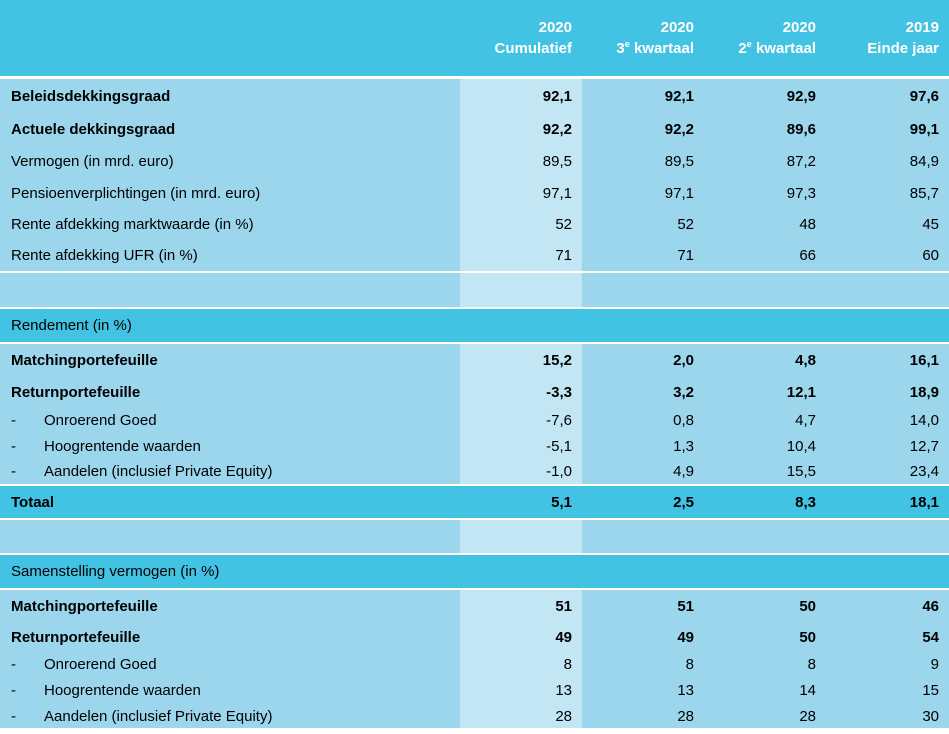 This screenshot has width=949, height=734. I want to click on cell: 97,6, so click(887, 94).